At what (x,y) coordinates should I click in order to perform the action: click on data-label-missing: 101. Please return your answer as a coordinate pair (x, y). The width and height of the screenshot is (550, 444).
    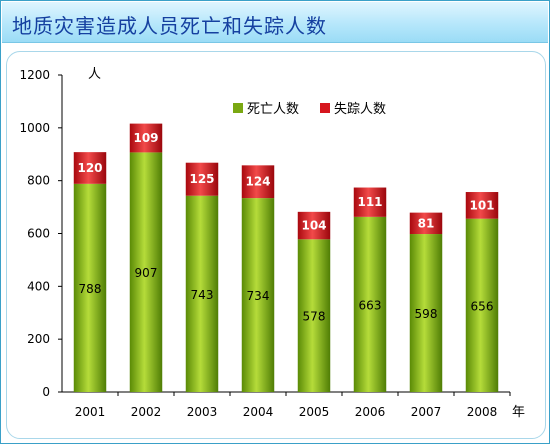
    Looking at the image, I should click on (481, 205).